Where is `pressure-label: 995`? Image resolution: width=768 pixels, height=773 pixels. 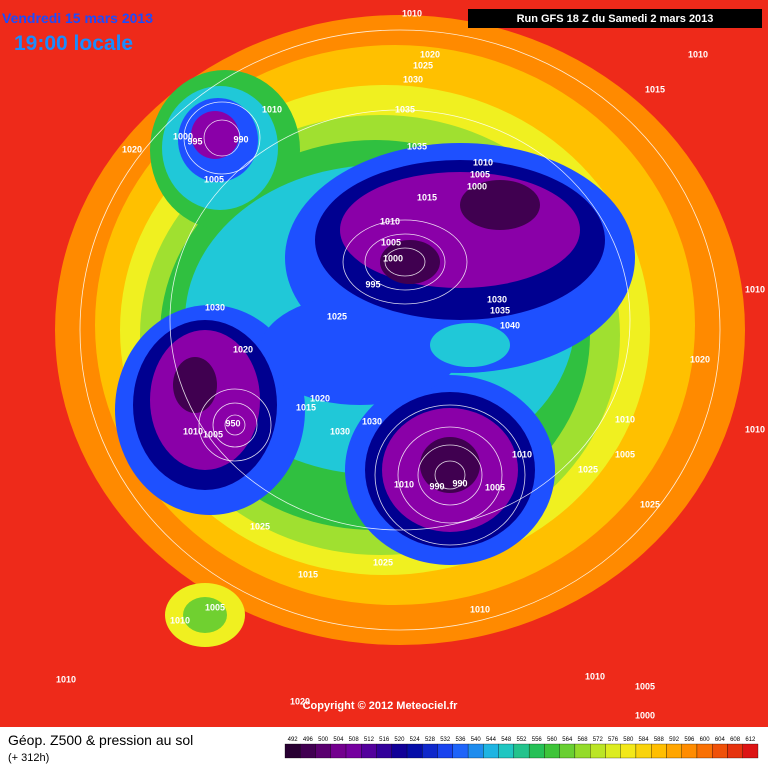 pressure-label: 995 is located at coordinates (194, 141).